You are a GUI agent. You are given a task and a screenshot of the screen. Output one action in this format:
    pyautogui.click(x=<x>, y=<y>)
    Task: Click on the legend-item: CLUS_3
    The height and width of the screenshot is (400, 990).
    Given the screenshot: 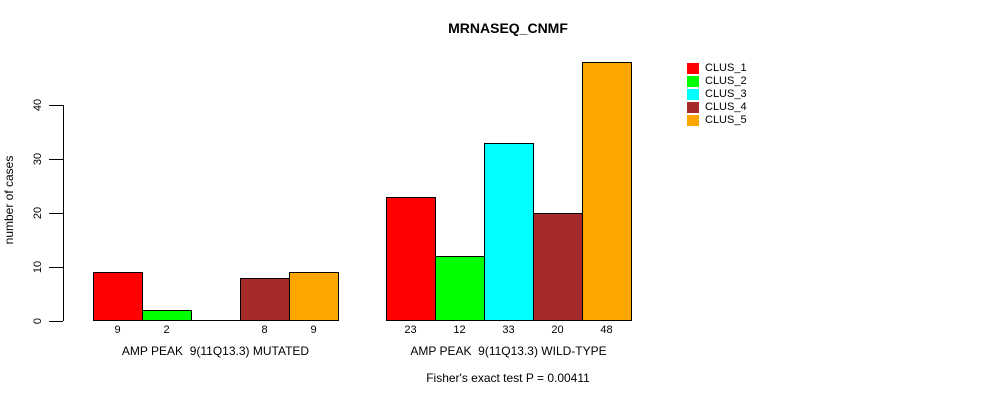 What is the action you would take?
    pyautogui.click(x=717, y=94)
    